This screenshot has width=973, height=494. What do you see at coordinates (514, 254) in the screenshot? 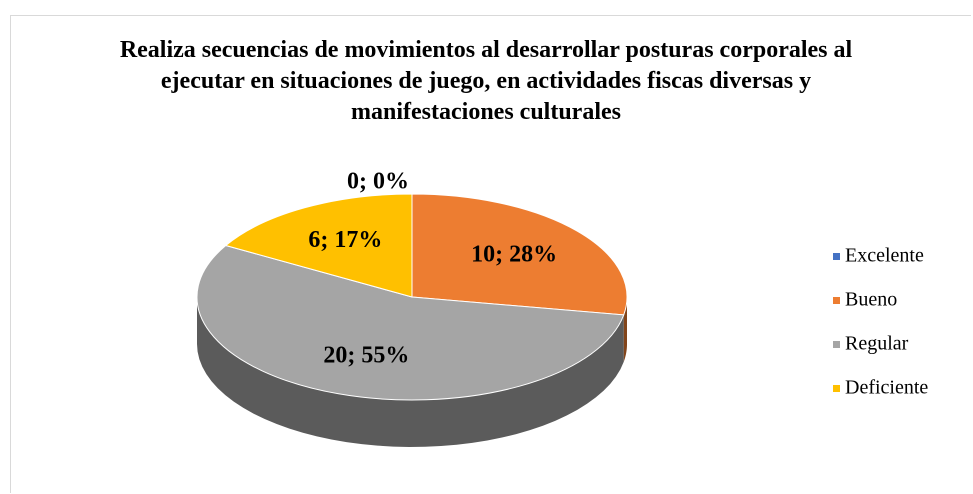
I see `data-label: 10; 28%` at bounding box center [514, 254].